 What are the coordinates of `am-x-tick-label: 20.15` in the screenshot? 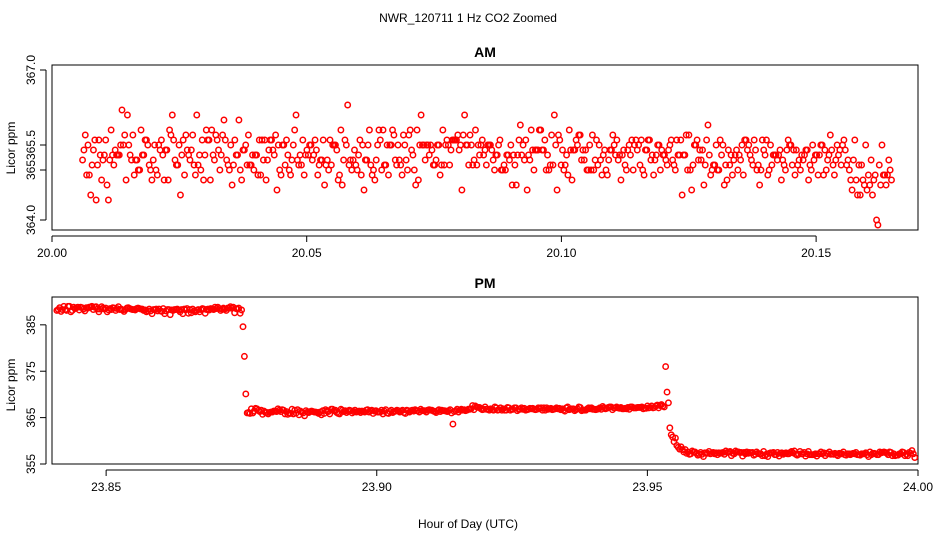 It's located at (816, 253).